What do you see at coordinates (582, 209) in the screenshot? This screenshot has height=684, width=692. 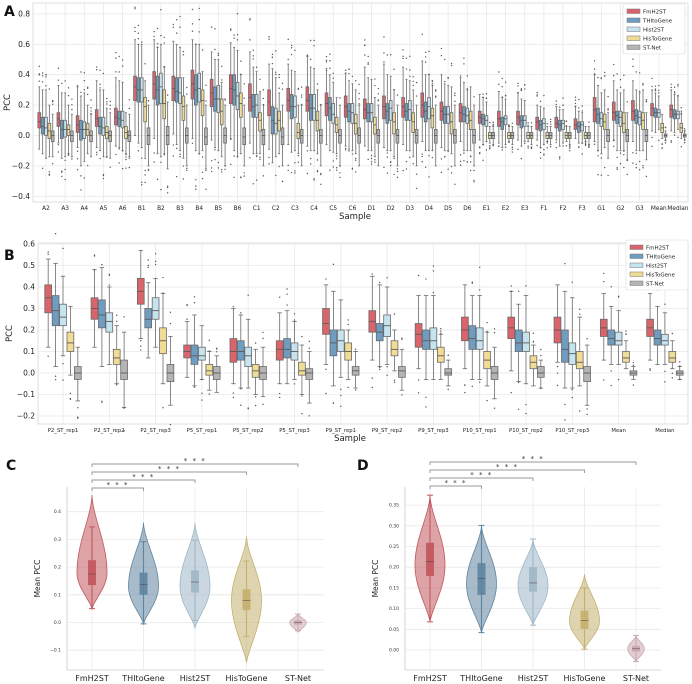 I see `x-tick-label: F3` at bounding box center [582, 209].